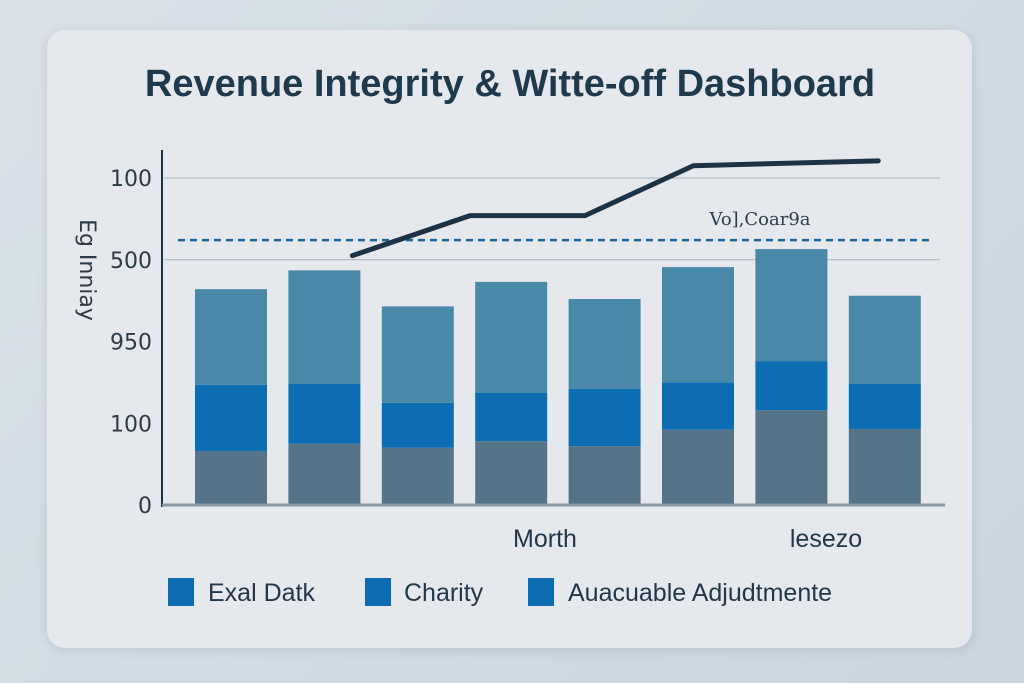 Image resolution: width=1024 pixels, height=683 pixels. What do you see at coordinates (500, 592) in the screenshot?
I see `legend: Exal Datk Charity Auacuable Adjudtmente` at bounding box center [500, 592].